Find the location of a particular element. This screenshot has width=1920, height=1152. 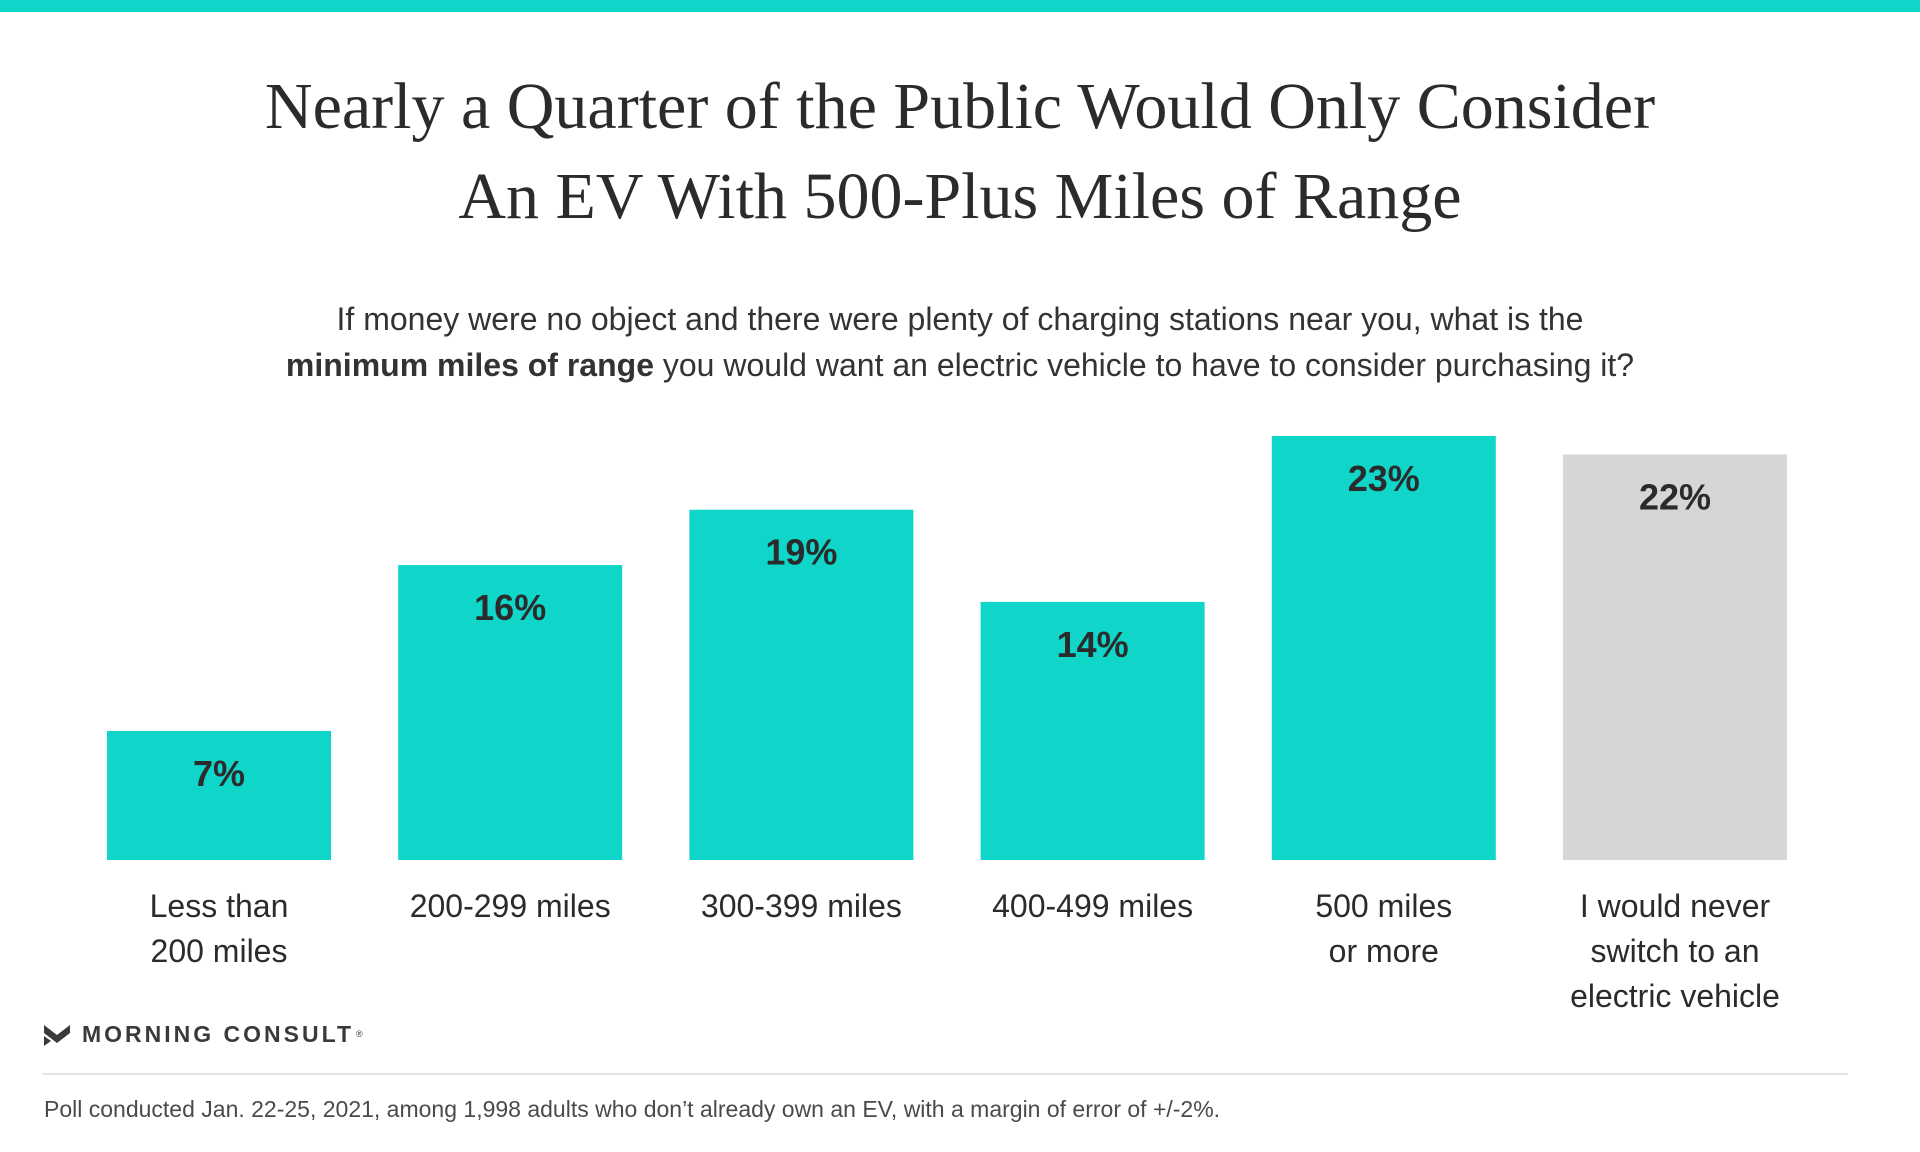

title-line-2: An EV With 500-Plus Miles of Range is located at coordinates (960, 196).